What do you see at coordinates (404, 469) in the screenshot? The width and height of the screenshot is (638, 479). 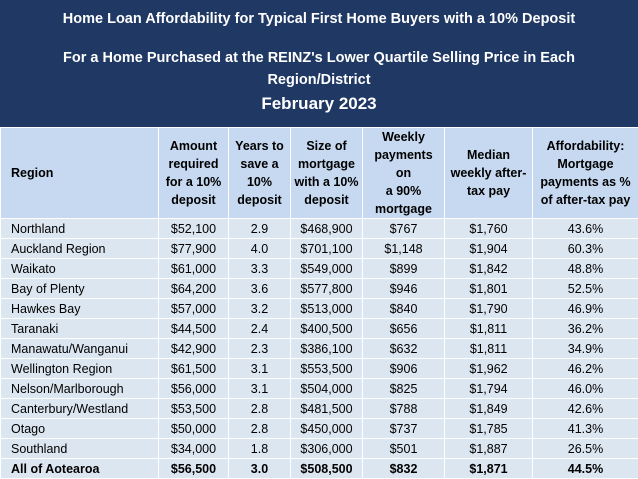 I see `value-cell: $832` at bounding box center [404, 469].